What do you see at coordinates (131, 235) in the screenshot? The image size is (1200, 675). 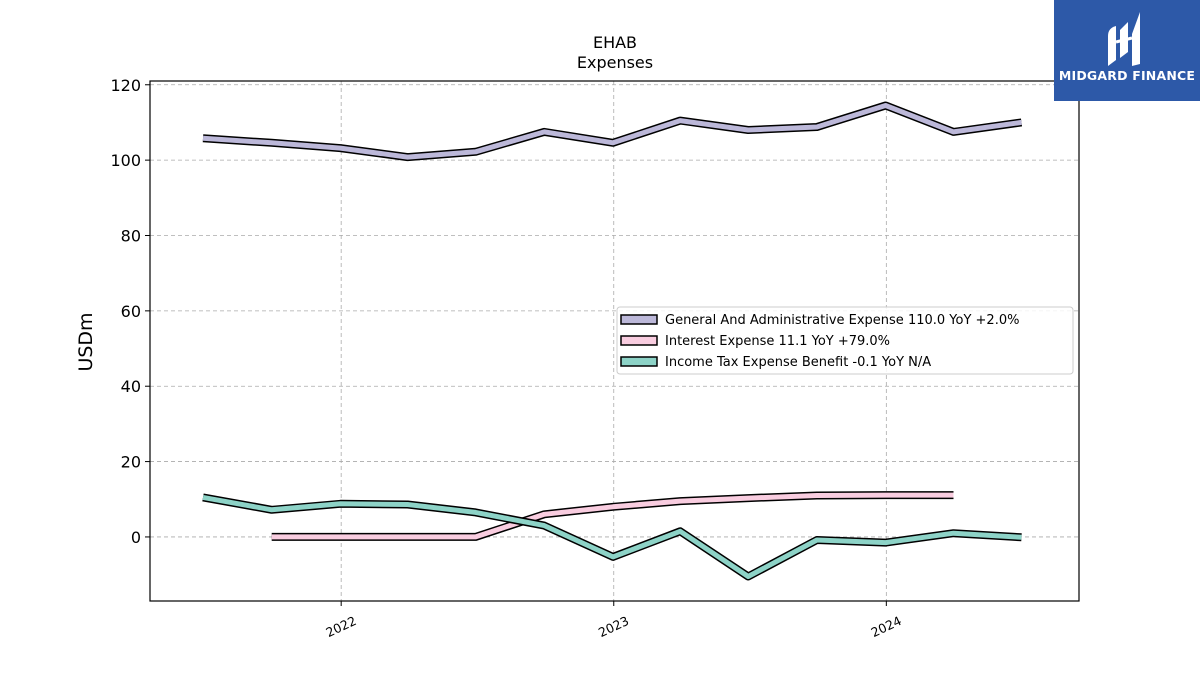 I see `y-tick-label: 80` at bounding box center [131, 235].